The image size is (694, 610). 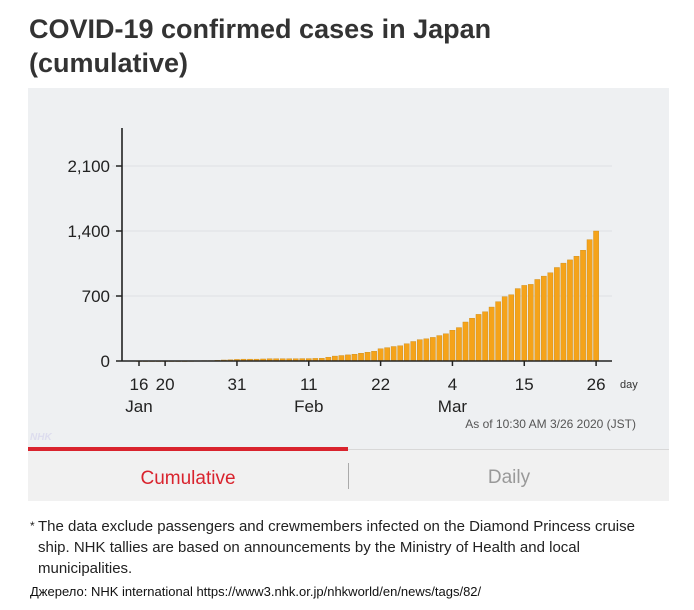 What do you see at coordinates (629, 385) in the screenshot?
I see `x-axis-label: day` at bounding box center [629, 385].